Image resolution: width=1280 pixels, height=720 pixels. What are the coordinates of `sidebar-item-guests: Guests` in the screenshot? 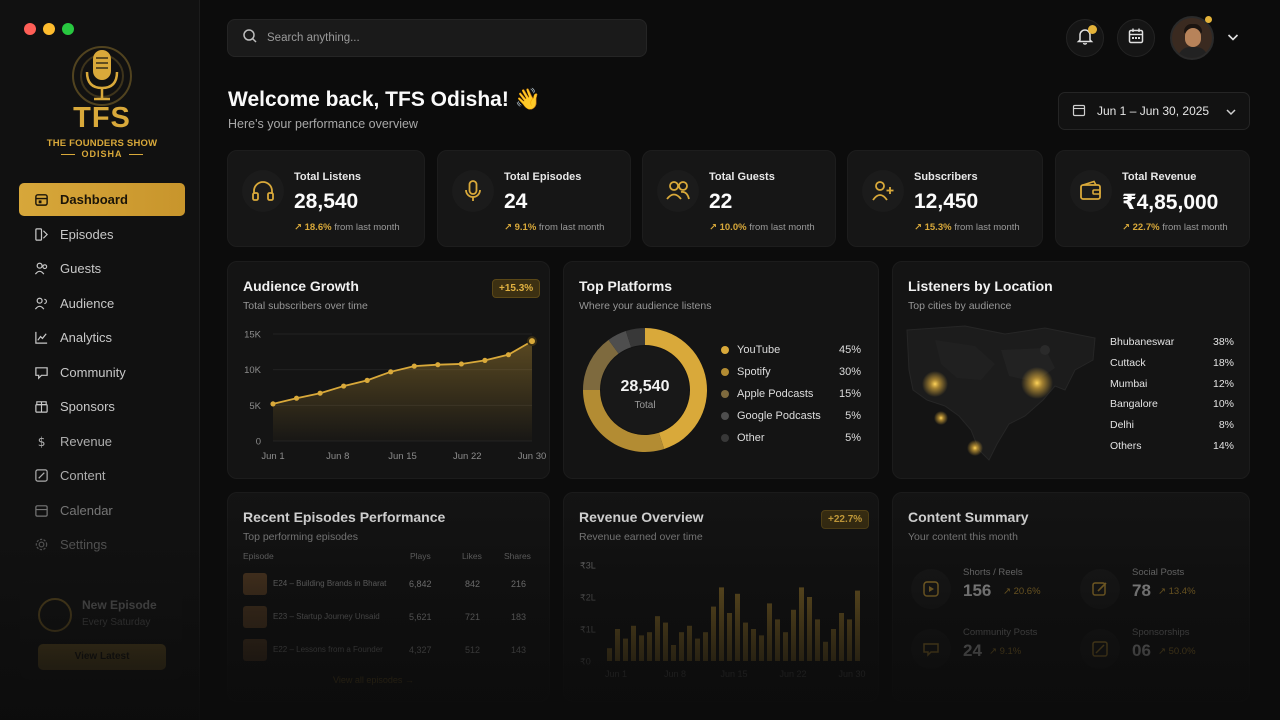 It's located at (102, 268).